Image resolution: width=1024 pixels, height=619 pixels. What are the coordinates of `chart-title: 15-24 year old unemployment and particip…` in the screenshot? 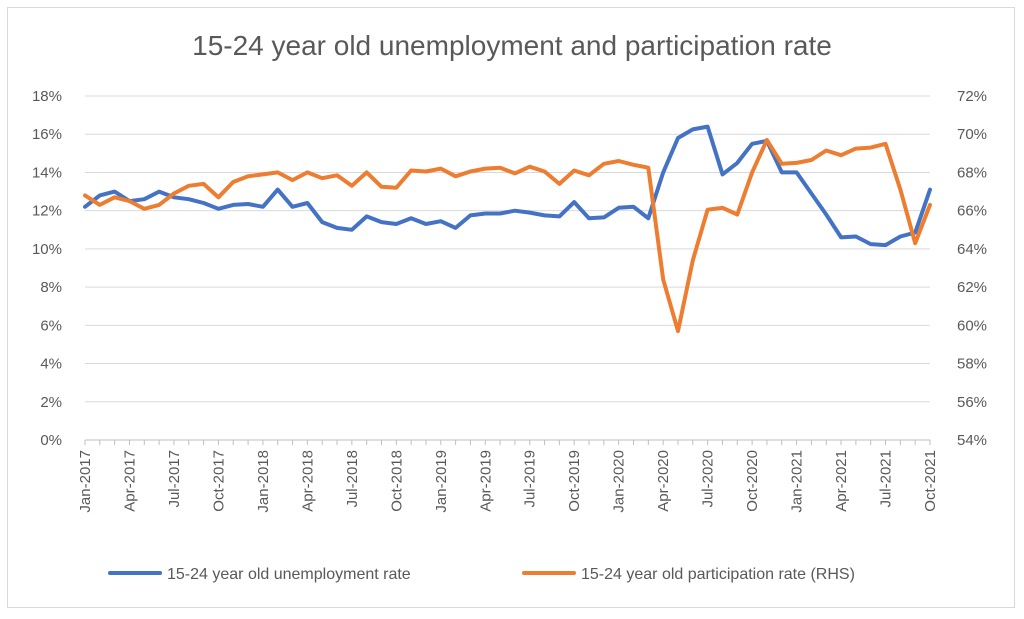 It's located at (512, 45).